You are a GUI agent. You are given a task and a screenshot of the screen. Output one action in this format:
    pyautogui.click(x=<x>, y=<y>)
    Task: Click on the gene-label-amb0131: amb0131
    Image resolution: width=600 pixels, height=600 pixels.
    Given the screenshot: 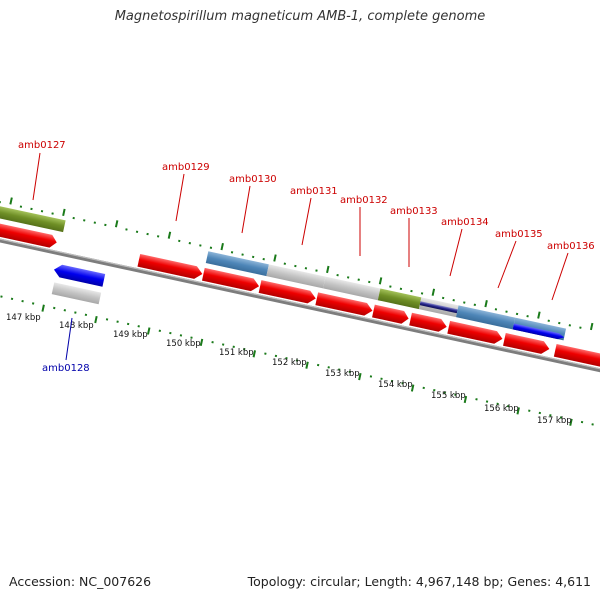 What is the action you would take?
    pyautogui.click(x=314, y=191)
    